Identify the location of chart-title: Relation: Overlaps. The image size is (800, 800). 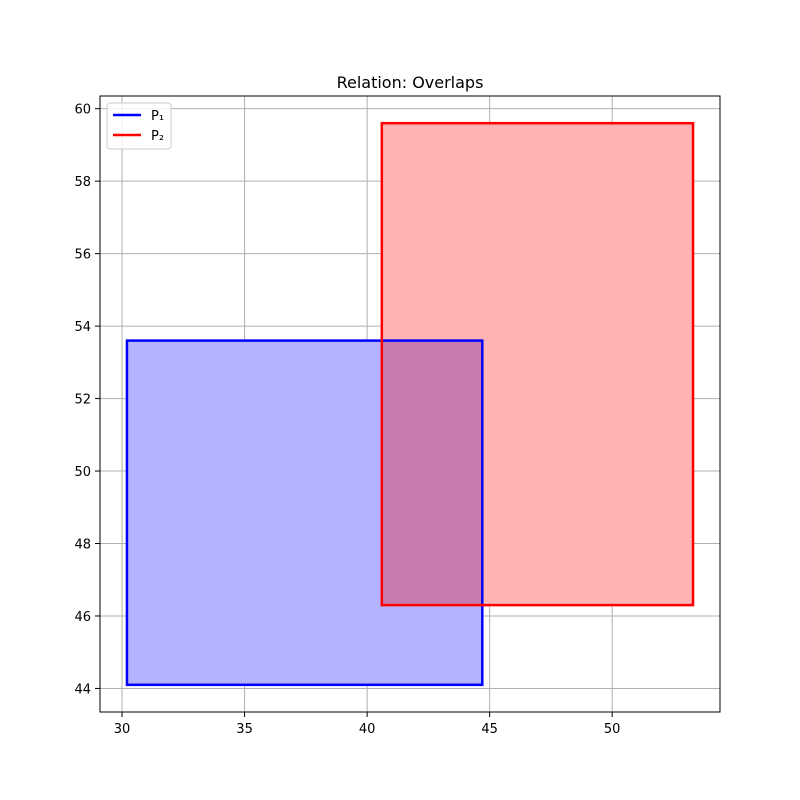
(410, 82).